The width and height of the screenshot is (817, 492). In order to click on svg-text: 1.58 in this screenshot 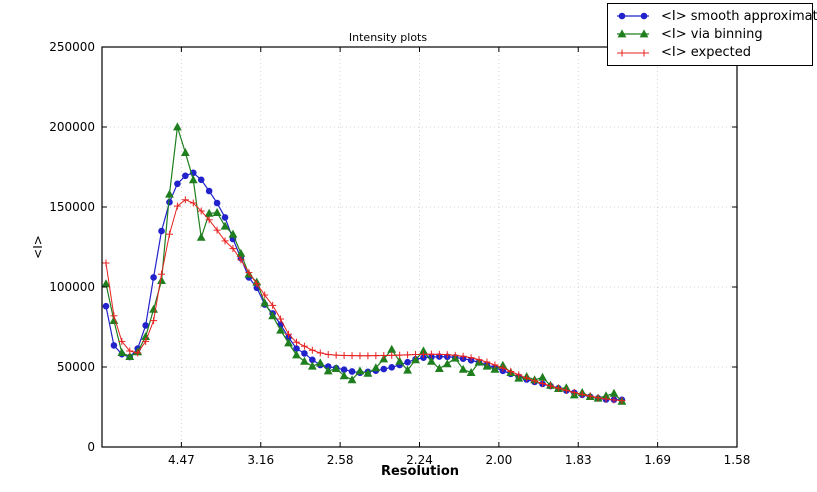, I will do `click(737, 460)`.